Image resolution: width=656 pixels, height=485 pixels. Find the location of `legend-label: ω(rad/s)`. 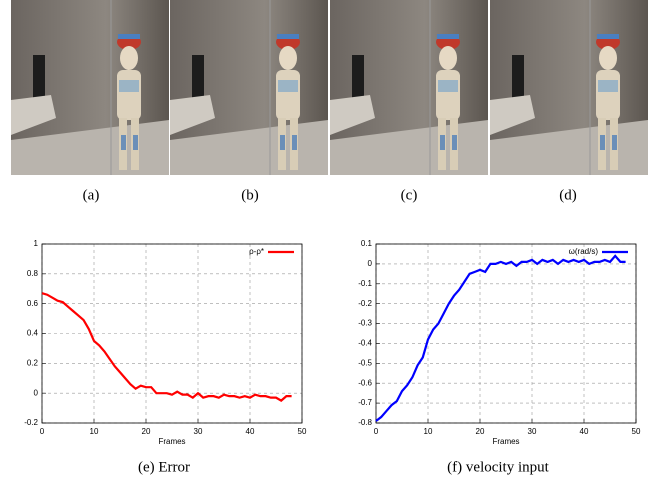

legend-label: ω(rad/s) is located at coordinates (584, 251).